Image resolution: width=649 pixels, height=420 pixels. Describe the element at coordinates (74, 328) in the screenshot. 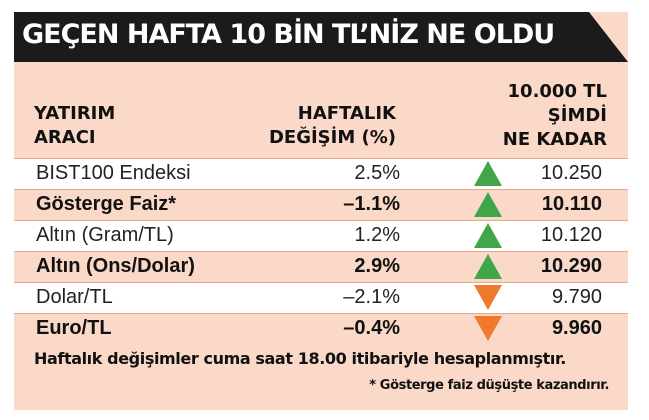

I see `instrument-name: Euro/TL` at that location.